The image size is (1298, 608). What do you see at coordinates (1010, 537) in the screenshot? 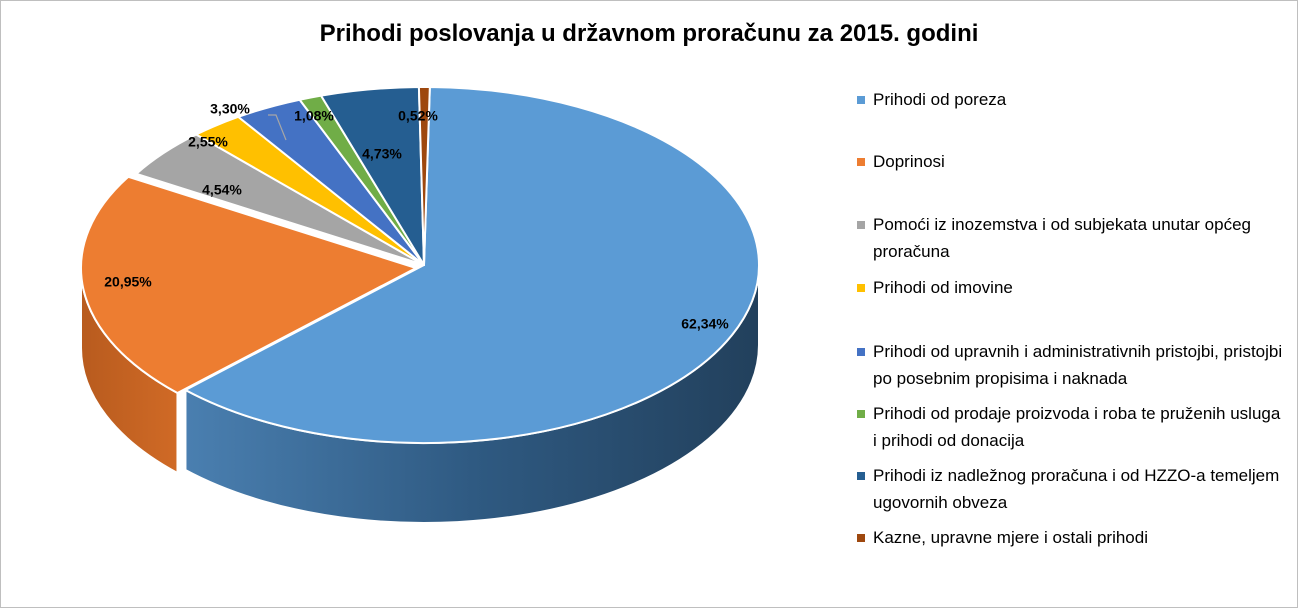
I see `legend-label-8: Kazne, upravne mjere i ostali prihodi` at bounding box center [1010, 537].